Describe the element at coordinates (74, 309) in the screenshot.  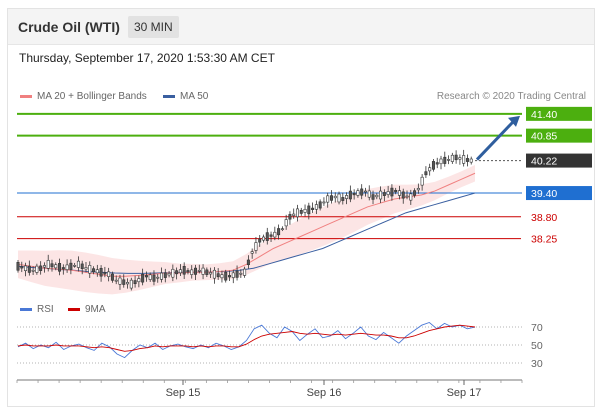
I see `ma9-swatch` at that location.